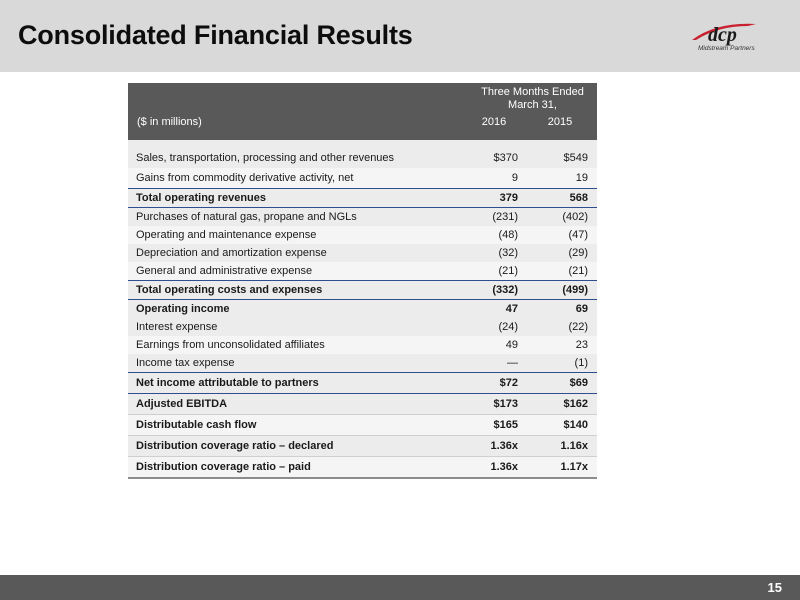 The image size is (800, 600). Describe the element at coordinates (494, 122) in the screenshot. I see `column-header-2016: 2016` at that location.